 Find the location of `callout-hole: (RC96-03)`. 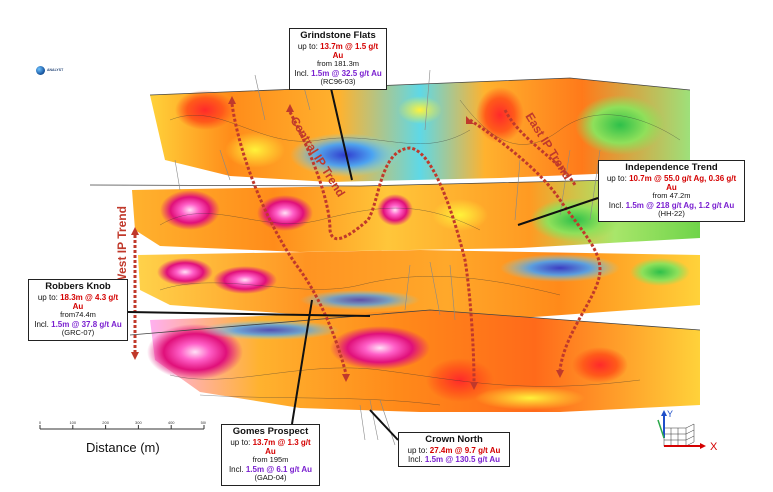

callout-hole: (RC96-03) is located at coordinates (338, 82).